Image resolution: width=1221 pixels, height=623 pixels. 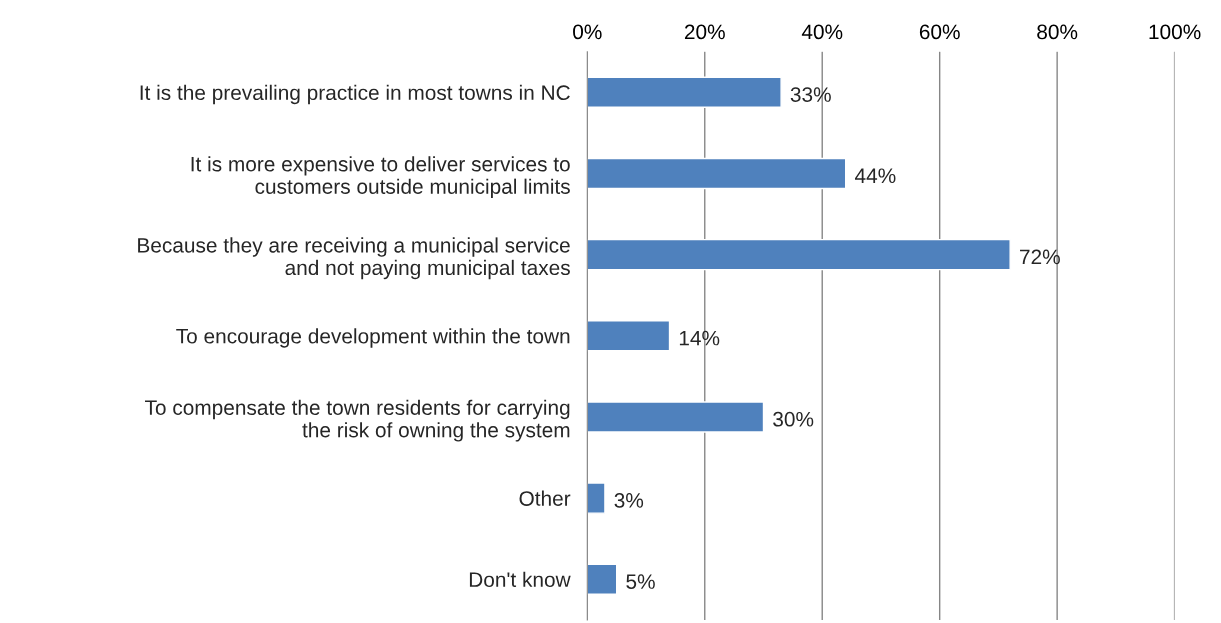 I want to click on y-tick-label: To compensate the town residents for carrying the risk of owning the system, so click(x=357, y=420).